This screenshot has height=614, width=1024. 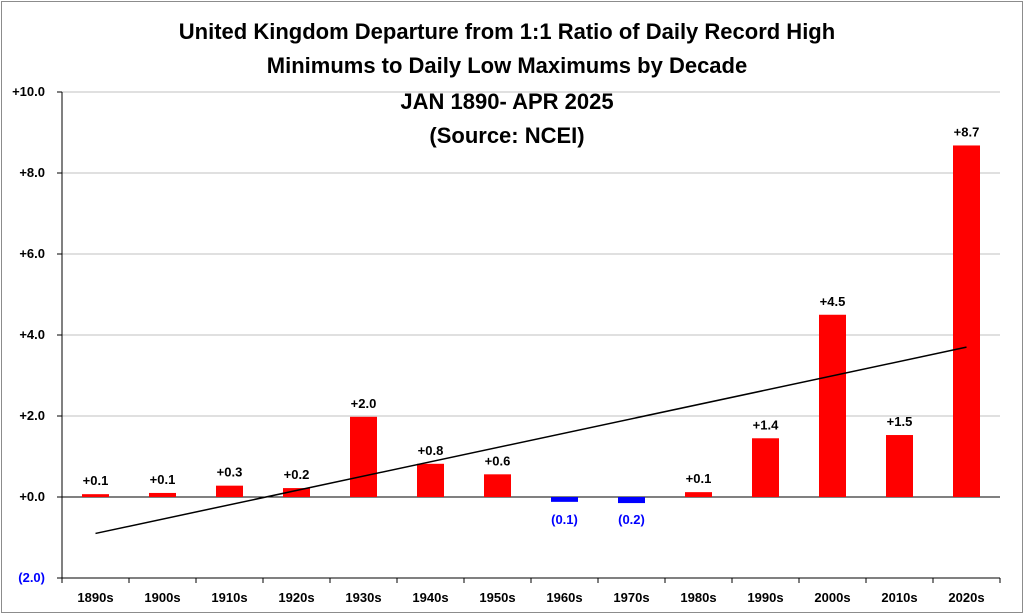 I want to click on x-tick-label: 2010s, so click(x=899, y=597).